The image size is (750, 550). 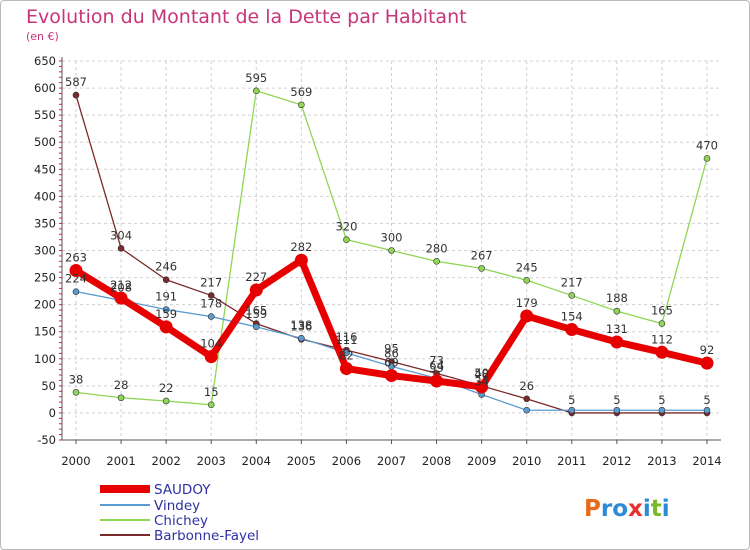 I want to click on data-label: 138, so click(x=301, y=325).